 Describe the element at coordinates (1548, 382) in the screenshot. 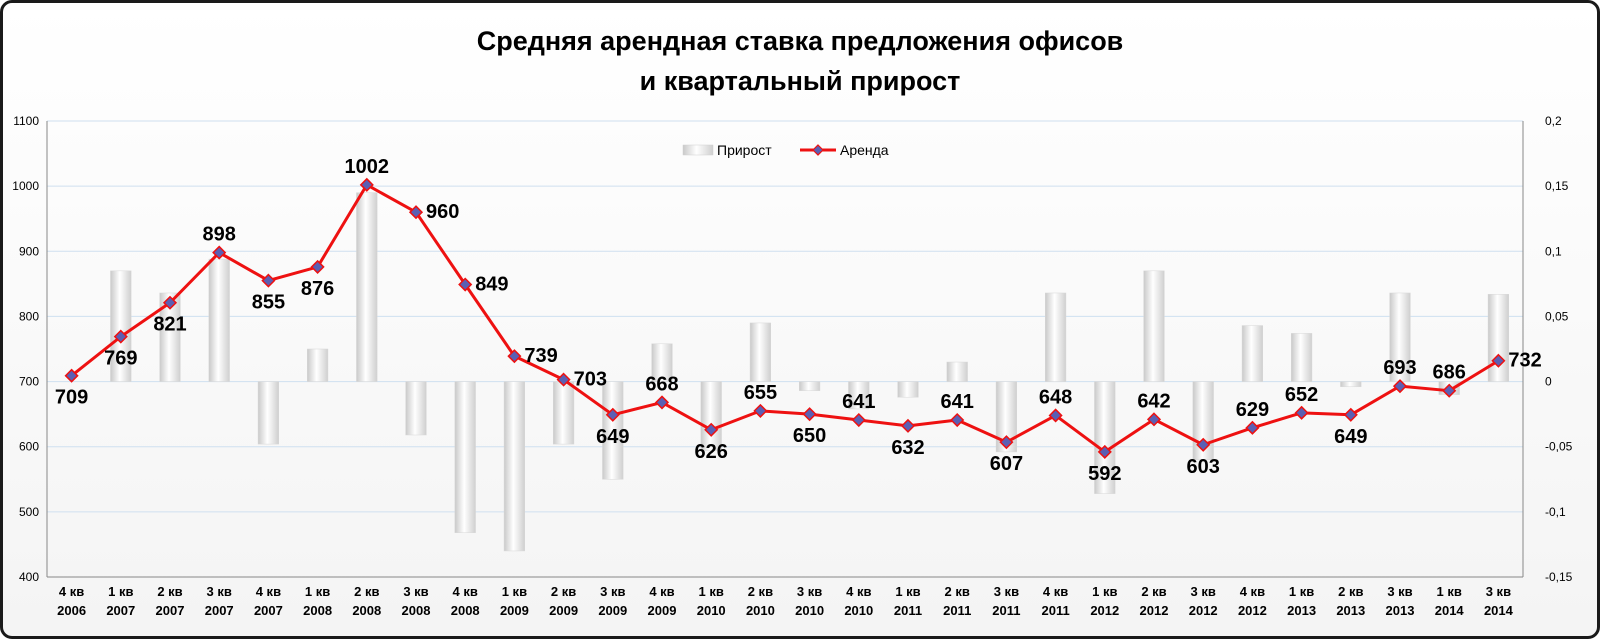

I see `right-axis-tick-label: 0` at that location.